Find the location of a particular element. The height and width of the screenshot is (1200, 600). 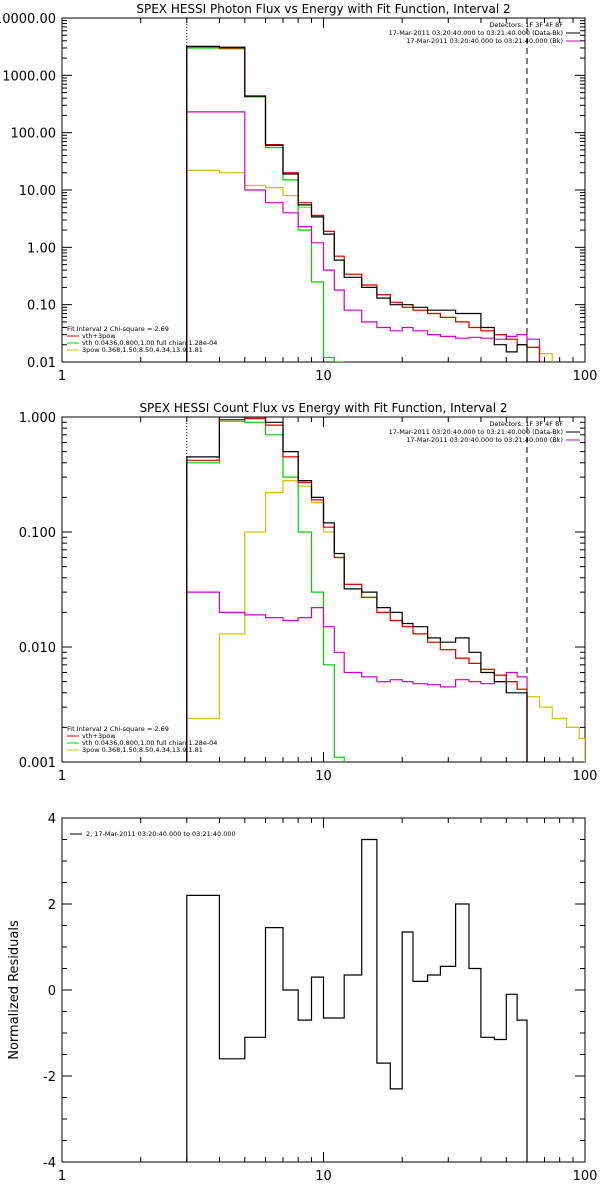

y-tick-label: -2 is located at coordinates (49, 1077).